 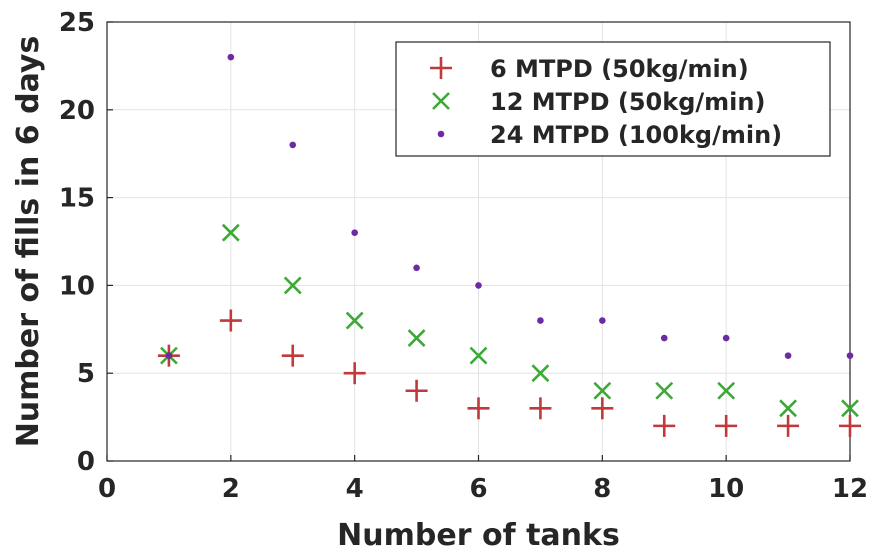 I want to click on legend-label-1: 6 MTPD (50kg/min), so click(x=619, y=69).